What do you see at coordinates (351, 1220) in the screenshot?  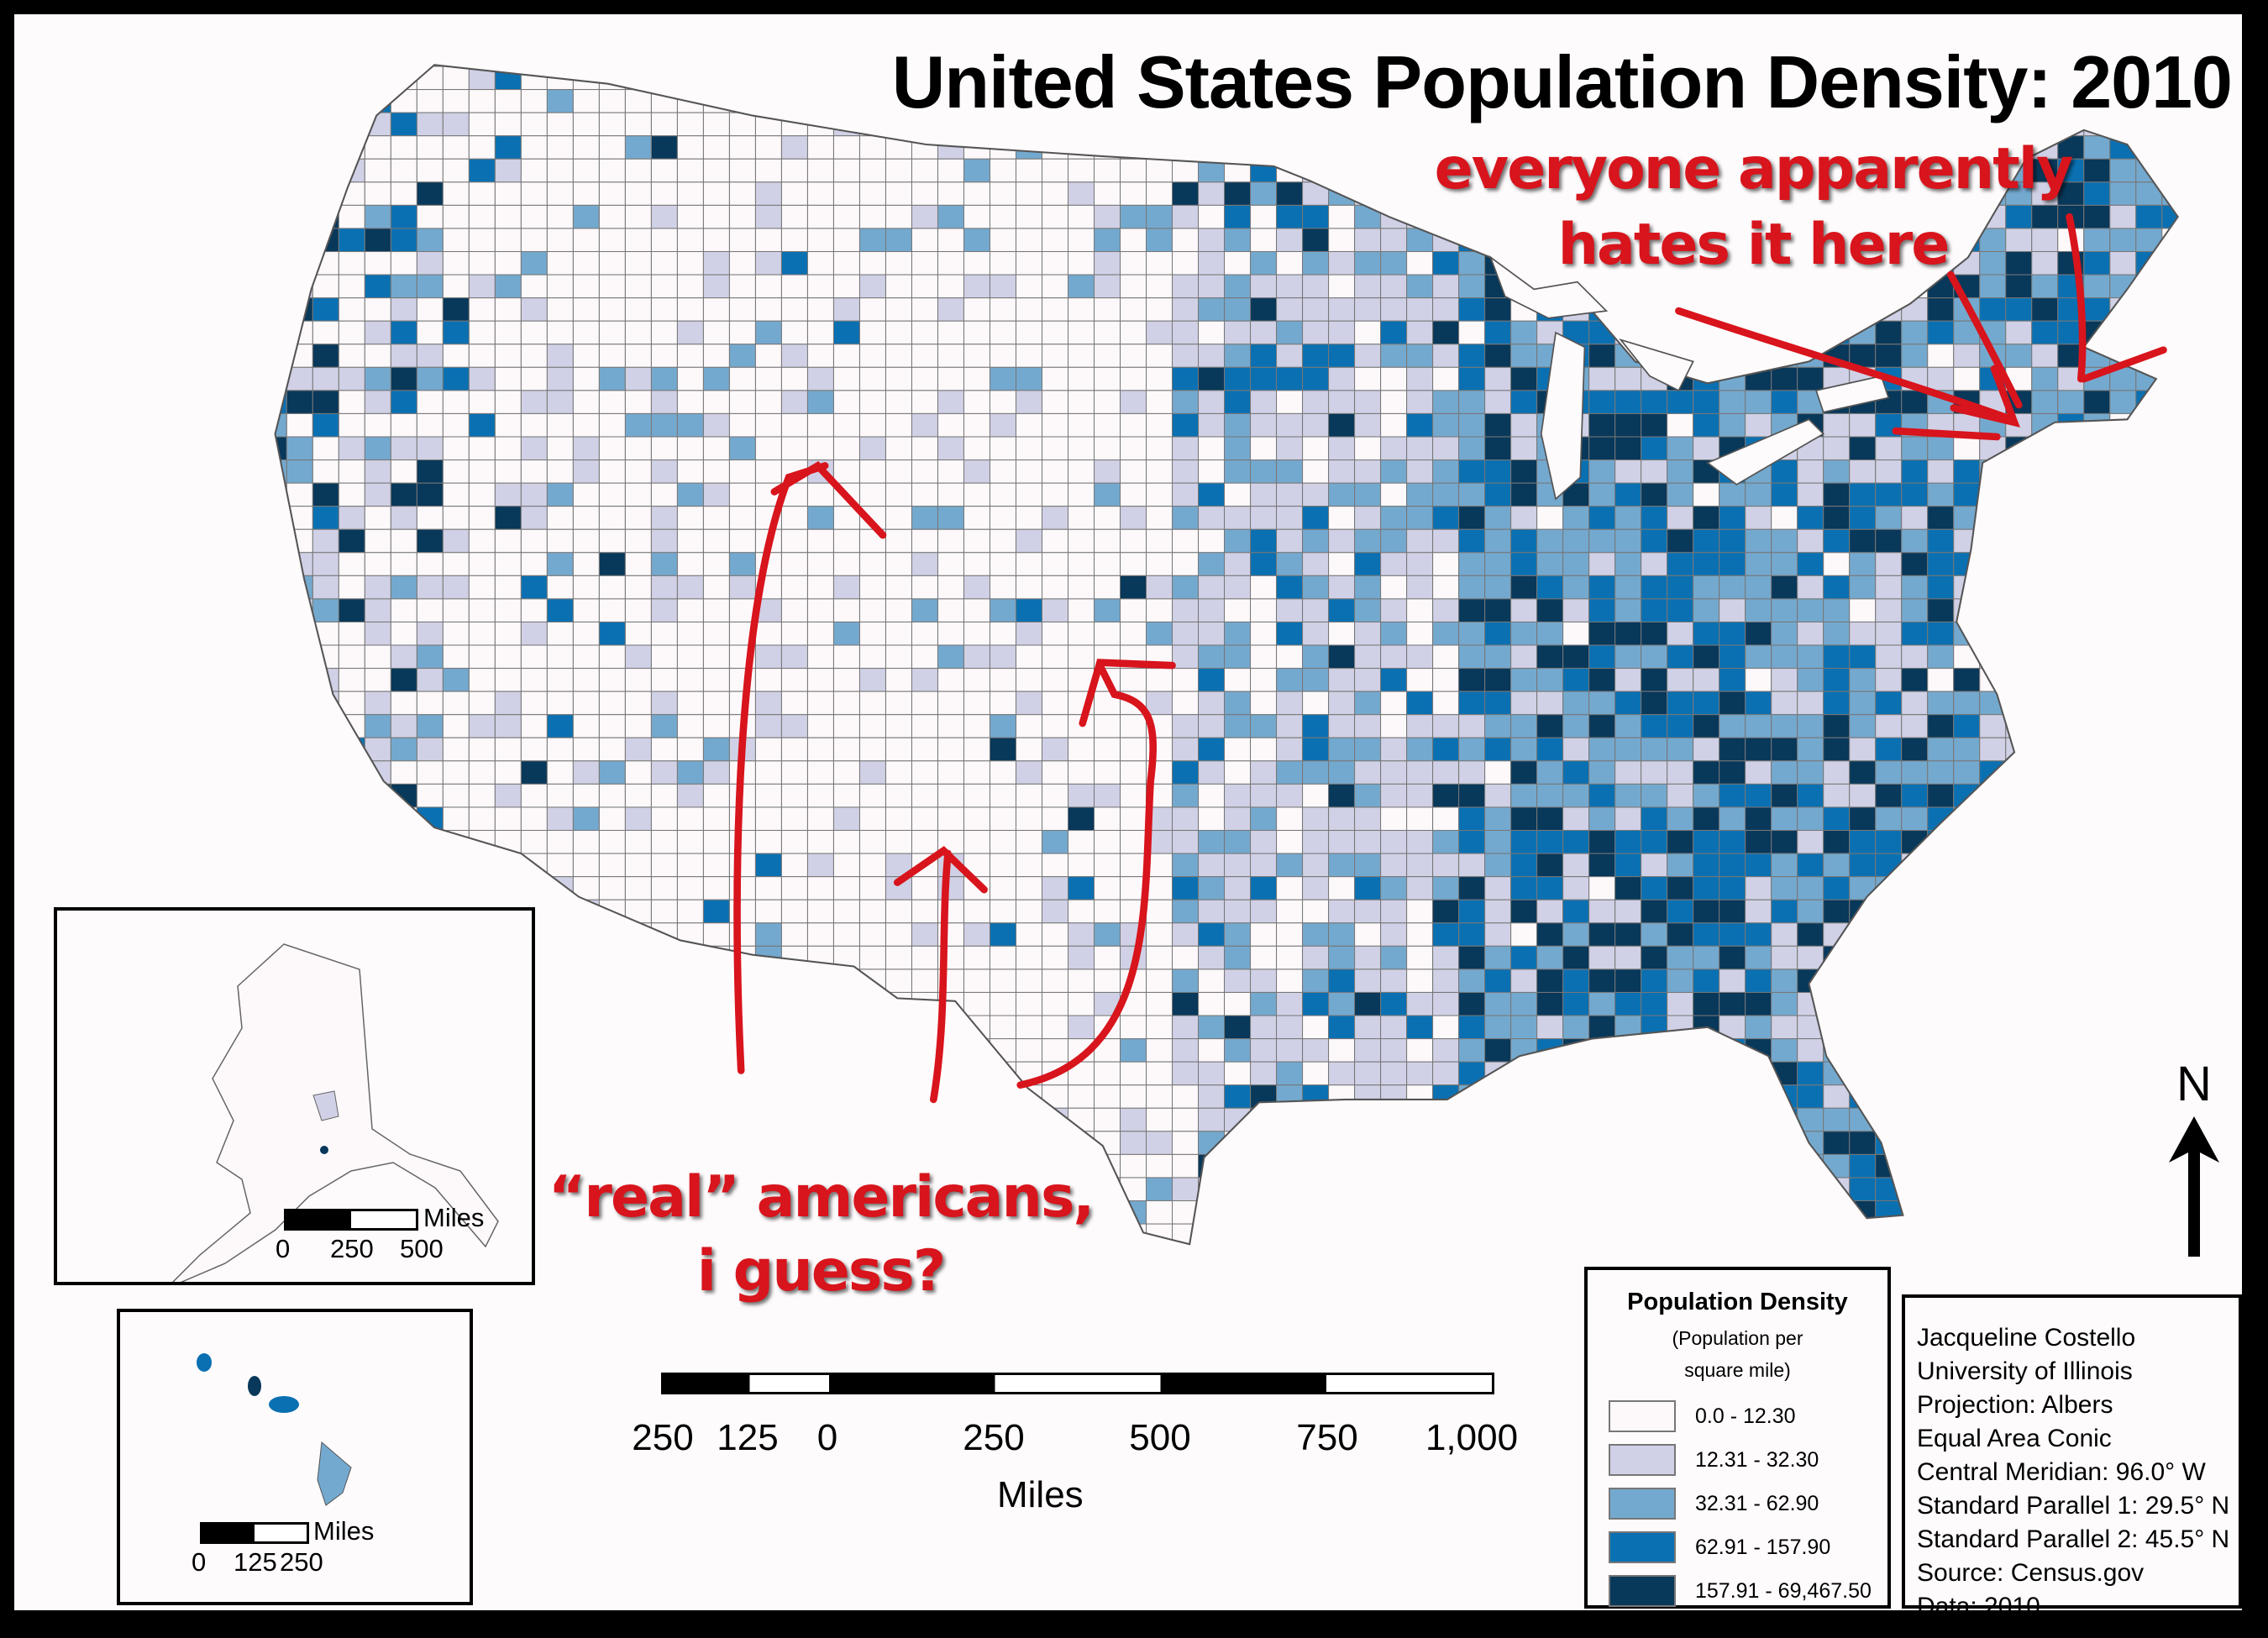 I see `alaska-scale-bar` at bounding box center [351, 1220].